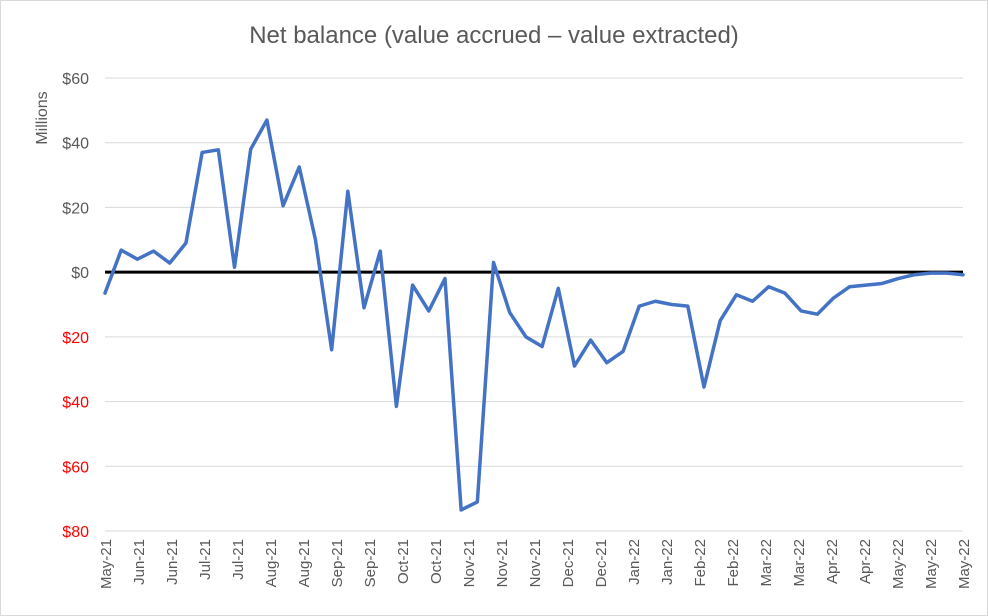 Image resolution: width=988 pixels, height=616 pixels. What do you see at coordinates (80, 273) in the screenshot?
I see `y-tick-label: $0` at bounding box center [80, 273].